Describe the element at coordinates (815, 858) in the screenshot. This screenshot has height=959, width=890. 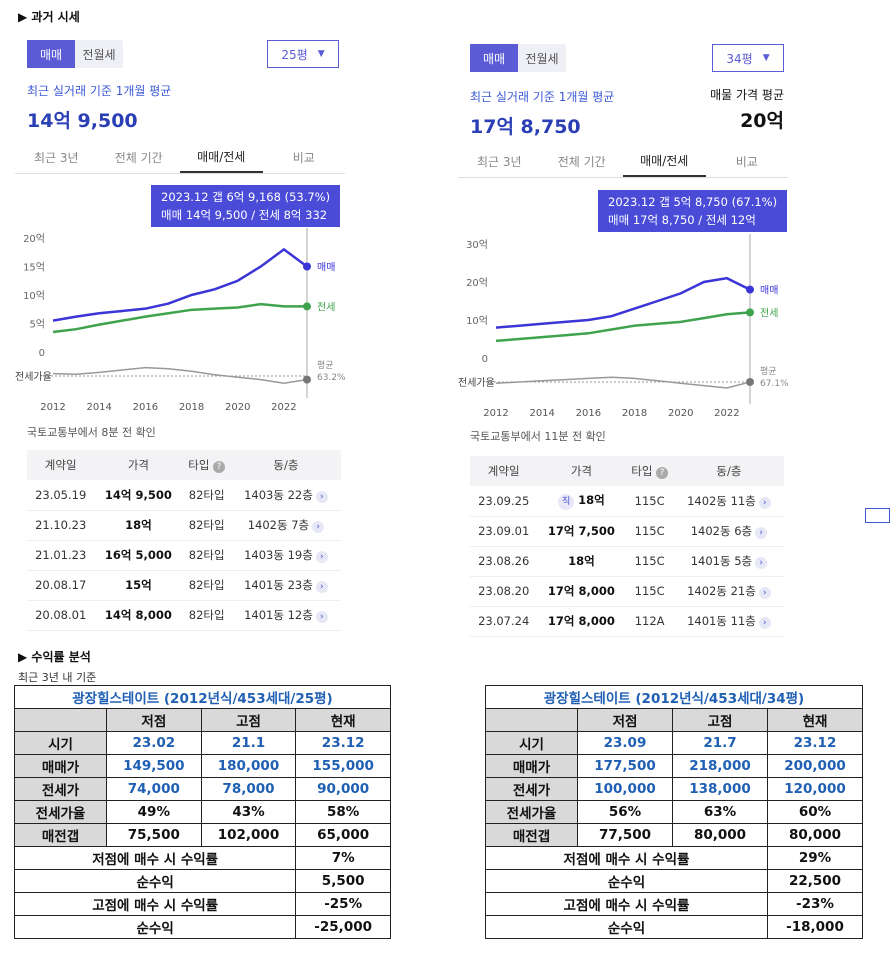
I see `summary-value: 29%` at that location.